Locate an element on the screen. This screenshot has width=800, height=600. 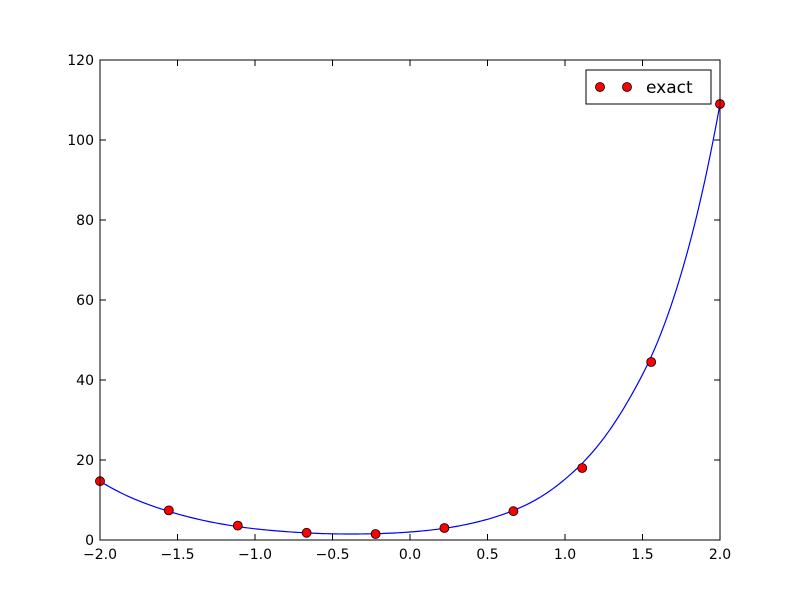
y-tick-label: 60 is located at coordinates (85, 301).